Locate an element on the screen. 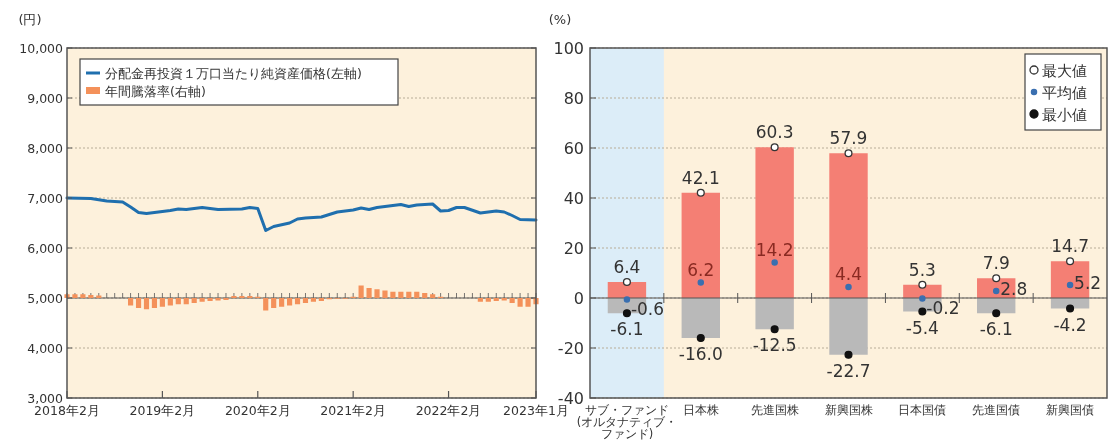 The image size is (1110, 448). legend-label: 年間騰落率(右軸) is located at coordinates (155, 91).